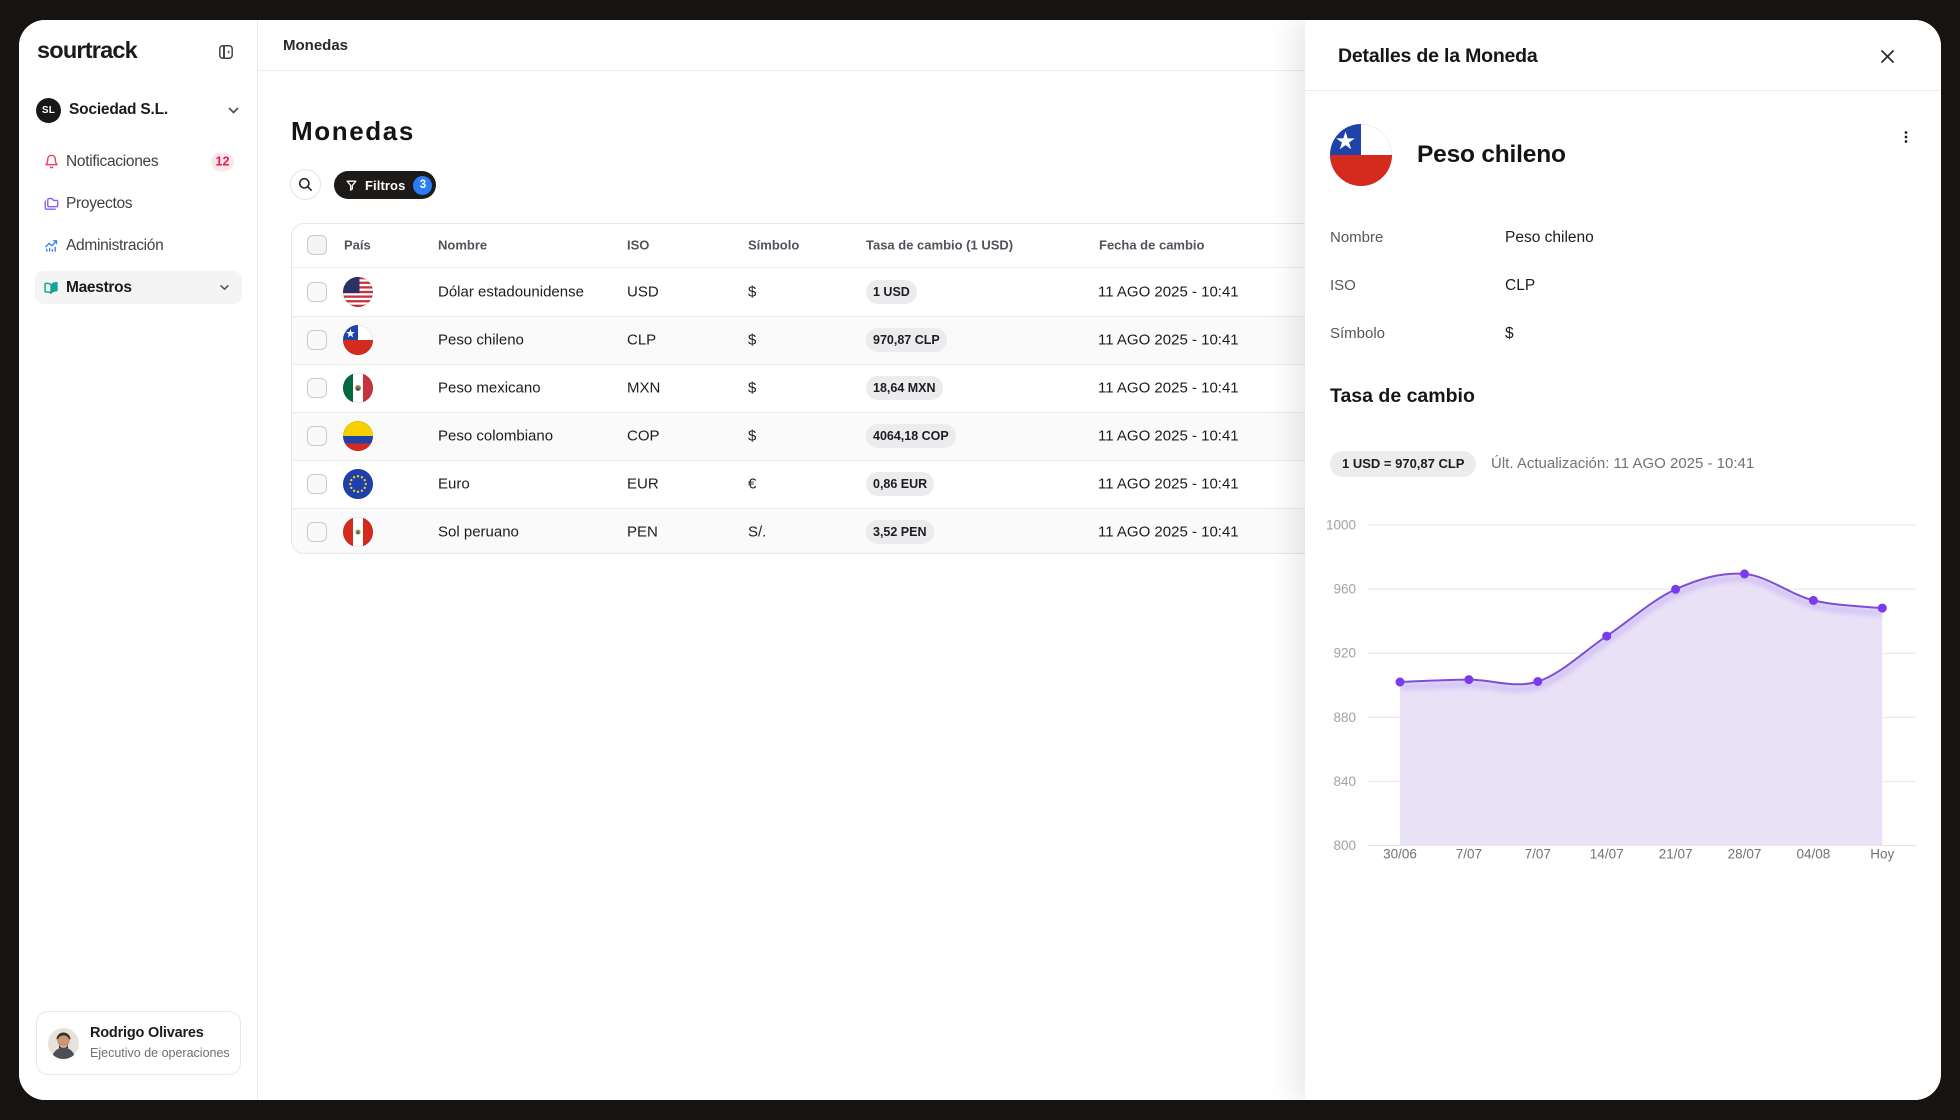 This screenshot has height=1120, width=1960. I want to click on svg-text: 14/07, so click(1607, 854).